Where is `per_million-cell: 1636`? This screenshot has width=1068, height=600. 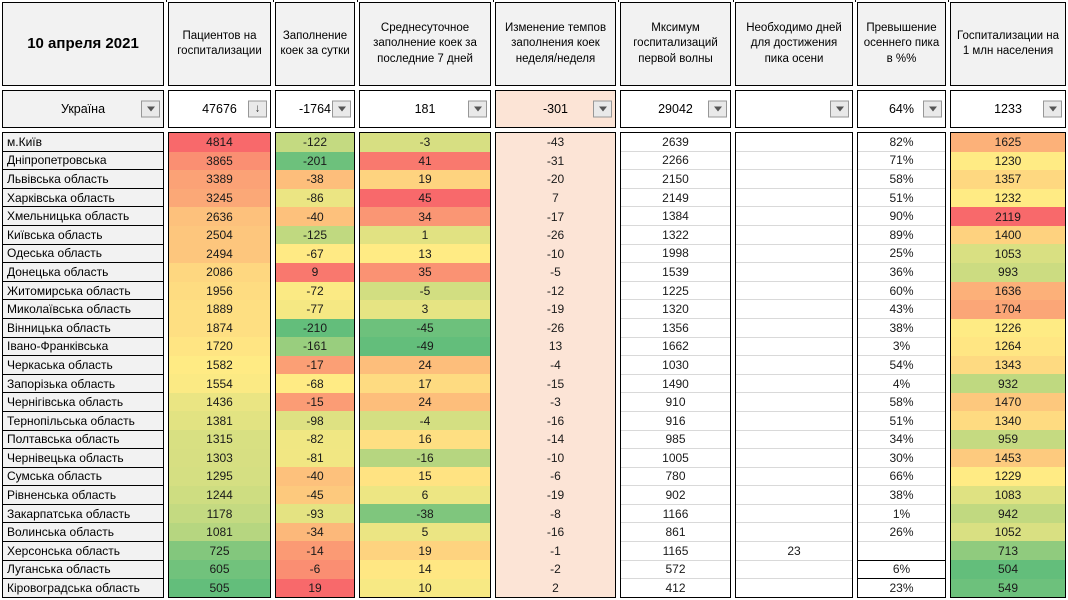 per_million-cell: 1636 is located at coordinates (1008, 291).